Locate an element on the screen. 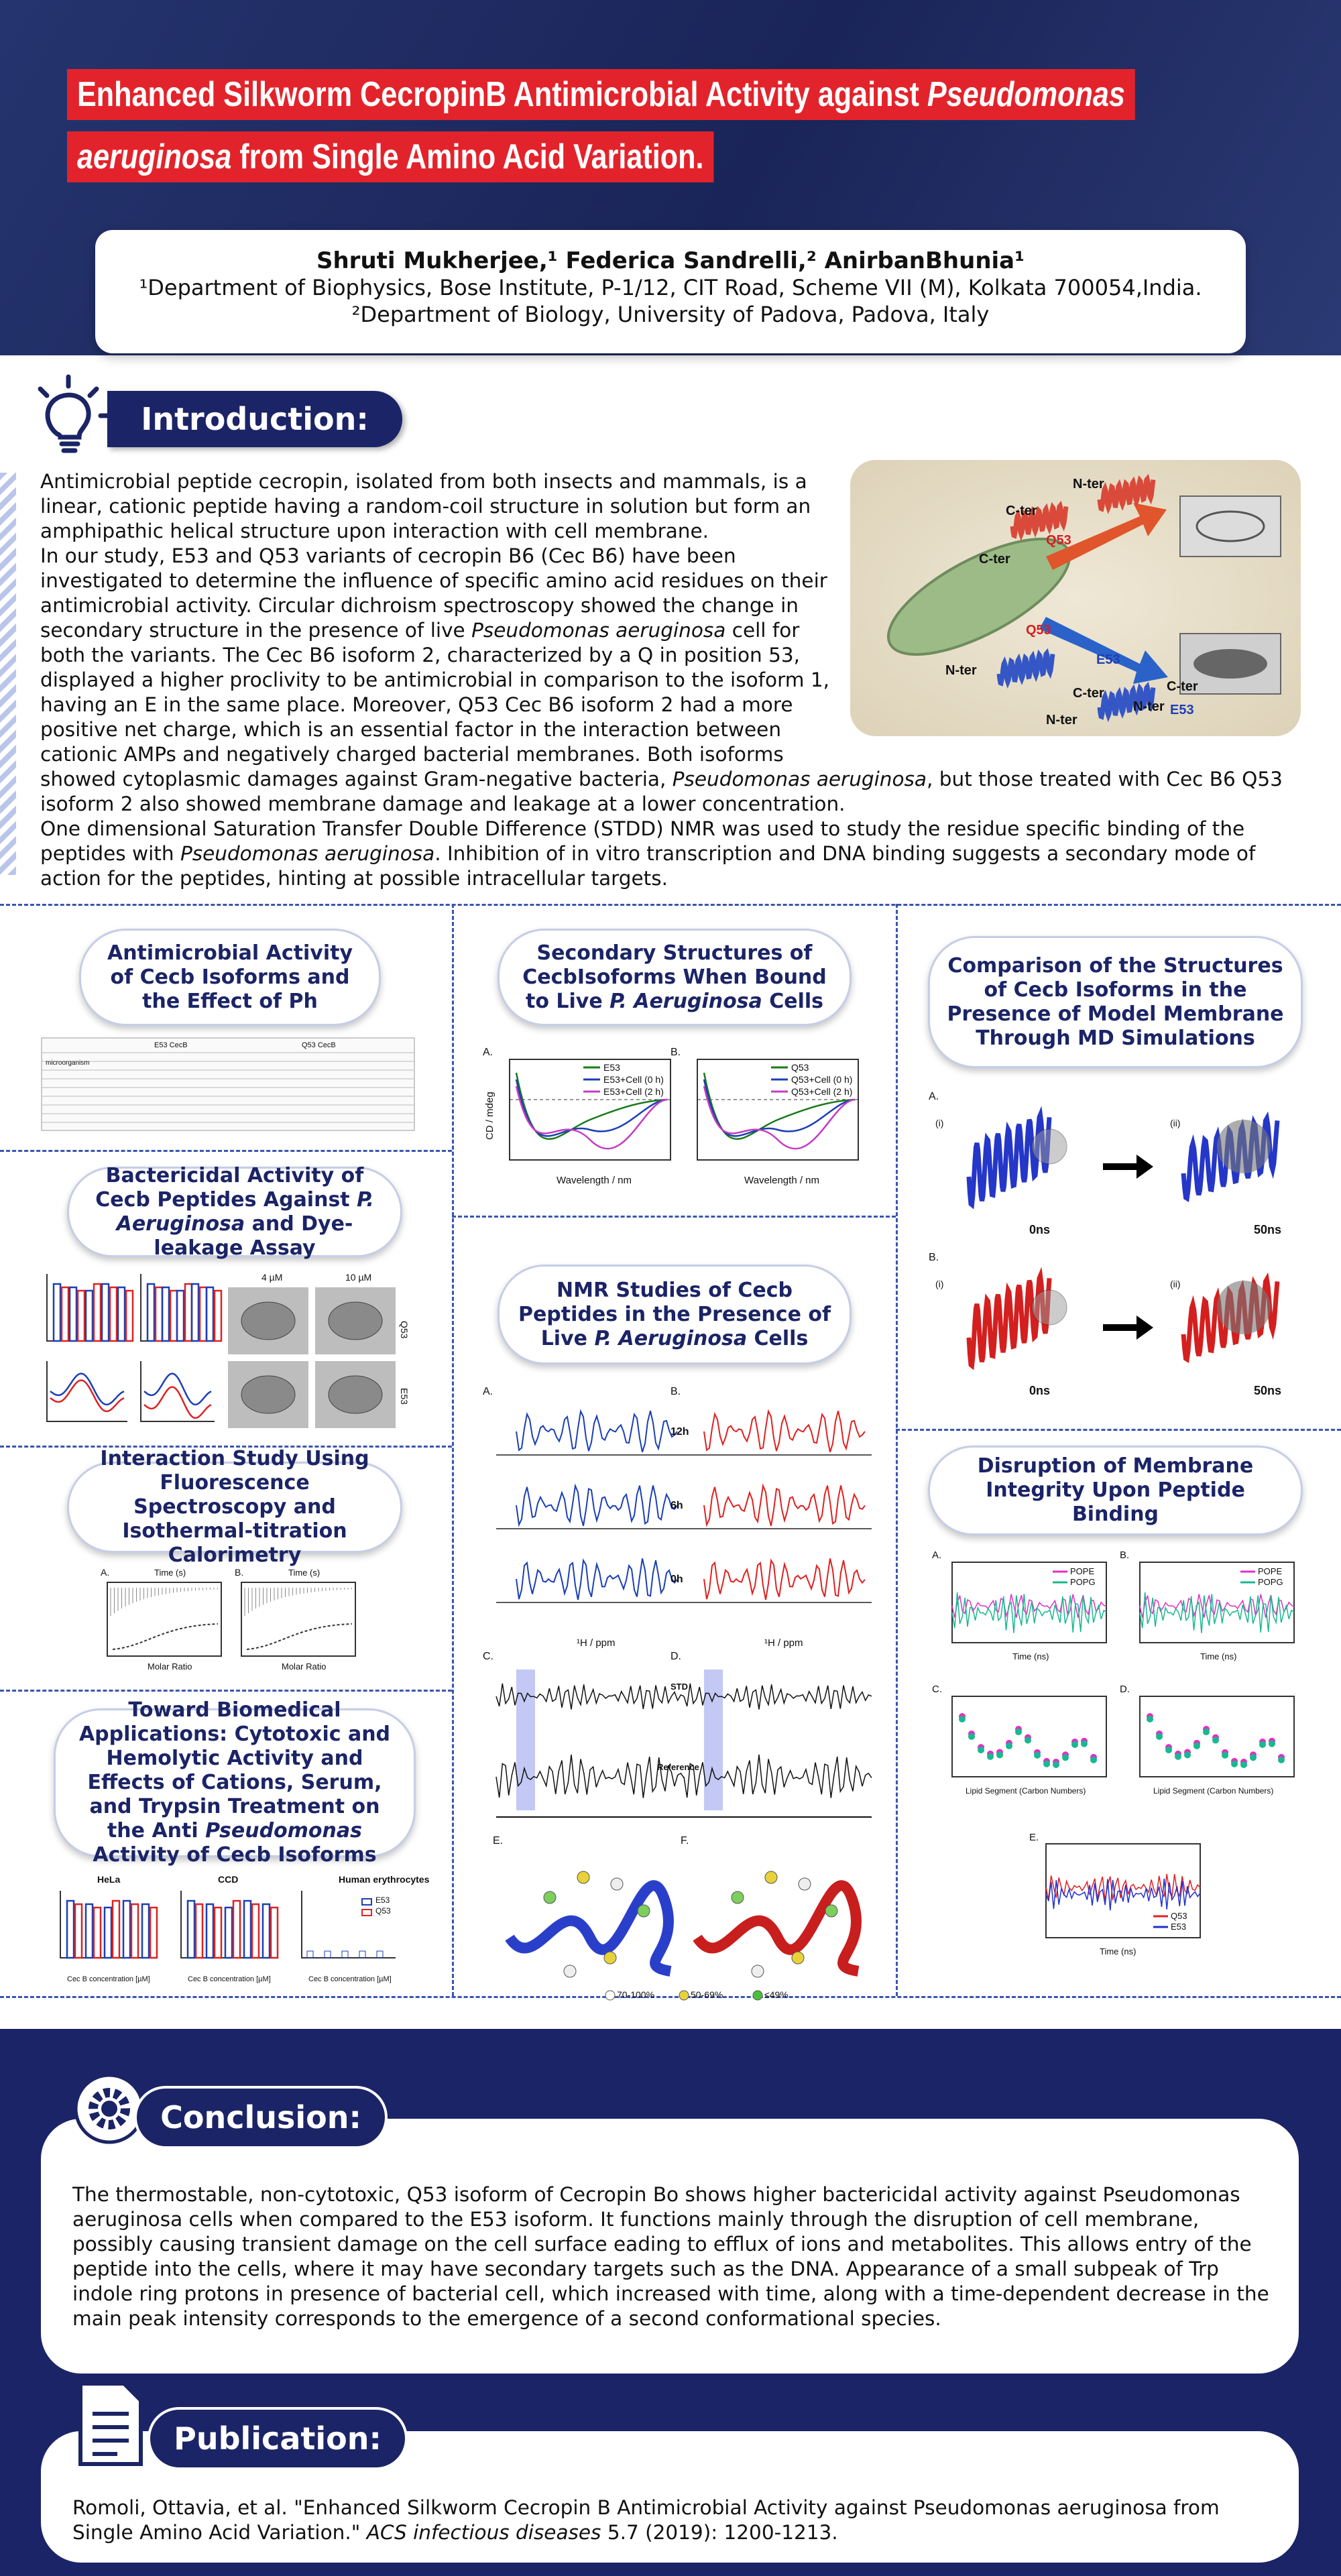 The width and height of the screenshot is (1341, 2576). figure-label: 10 µM is located at coordinates (358, 1277).